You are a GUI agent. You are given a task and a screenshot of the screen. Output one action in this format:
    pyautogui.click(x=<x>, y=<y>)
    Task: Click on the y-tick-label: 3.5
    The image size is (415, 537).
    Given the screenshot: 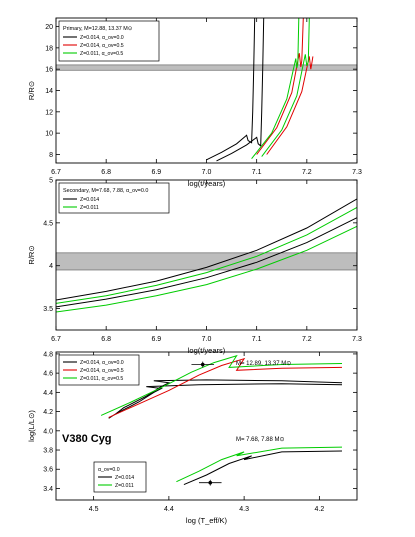 What is the action you would take?
    pyautogui.click(x=48, y=309)
    